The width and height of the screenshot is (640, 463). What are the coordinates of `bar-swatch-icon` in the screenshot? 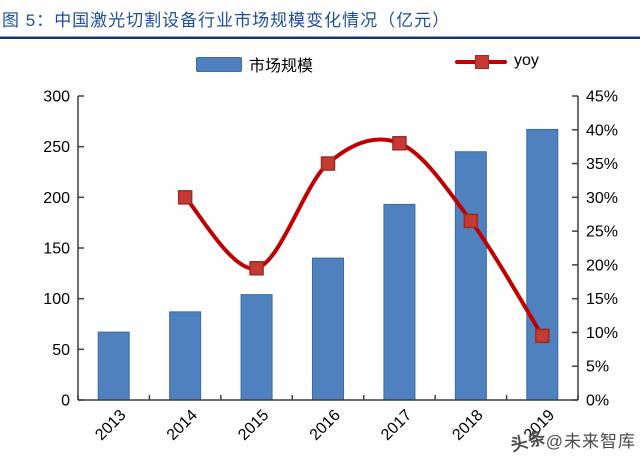 It's located at (219, 64).